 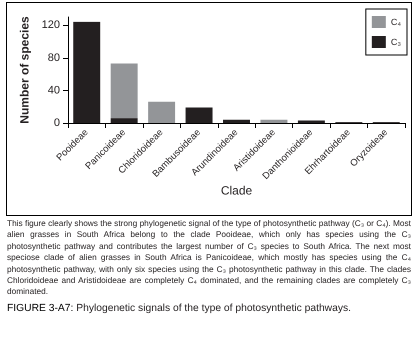 I want to click on legend-label: C₃, so click(x=396, y=42).